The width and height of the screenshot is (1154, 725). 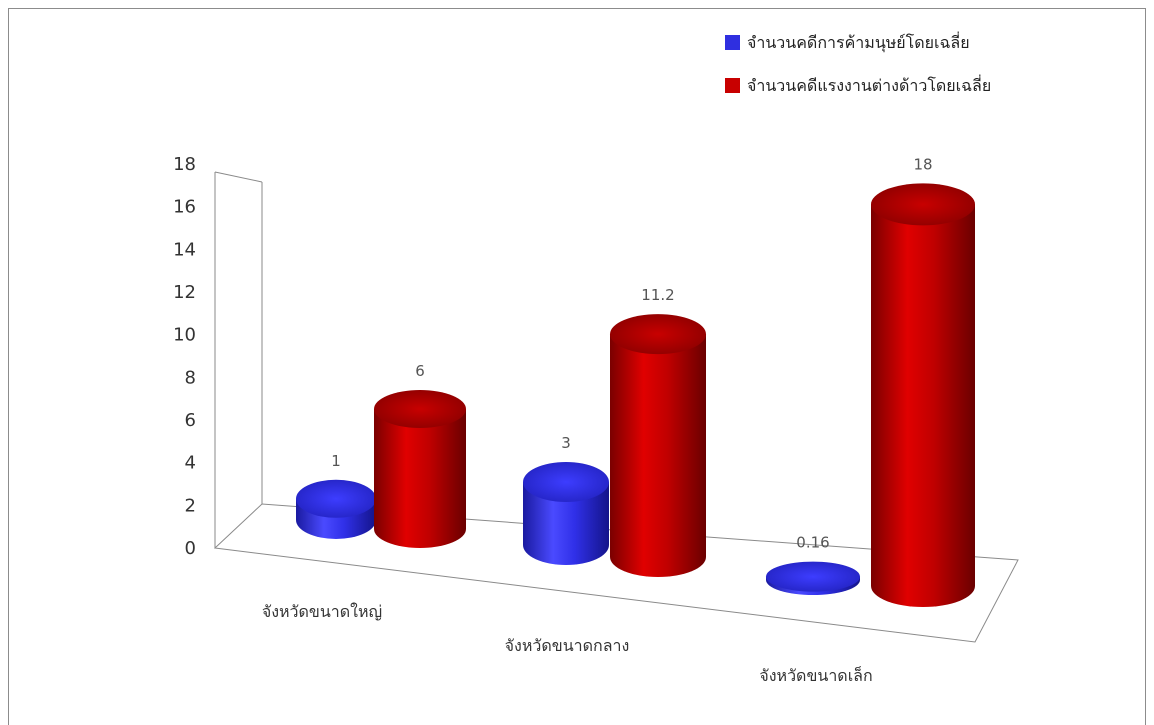 What do you see at coordinates (567, 645) in the screenshot?
I see `category-label: จังหวัดขนาดกลาง` at bounding box center [567, 645].